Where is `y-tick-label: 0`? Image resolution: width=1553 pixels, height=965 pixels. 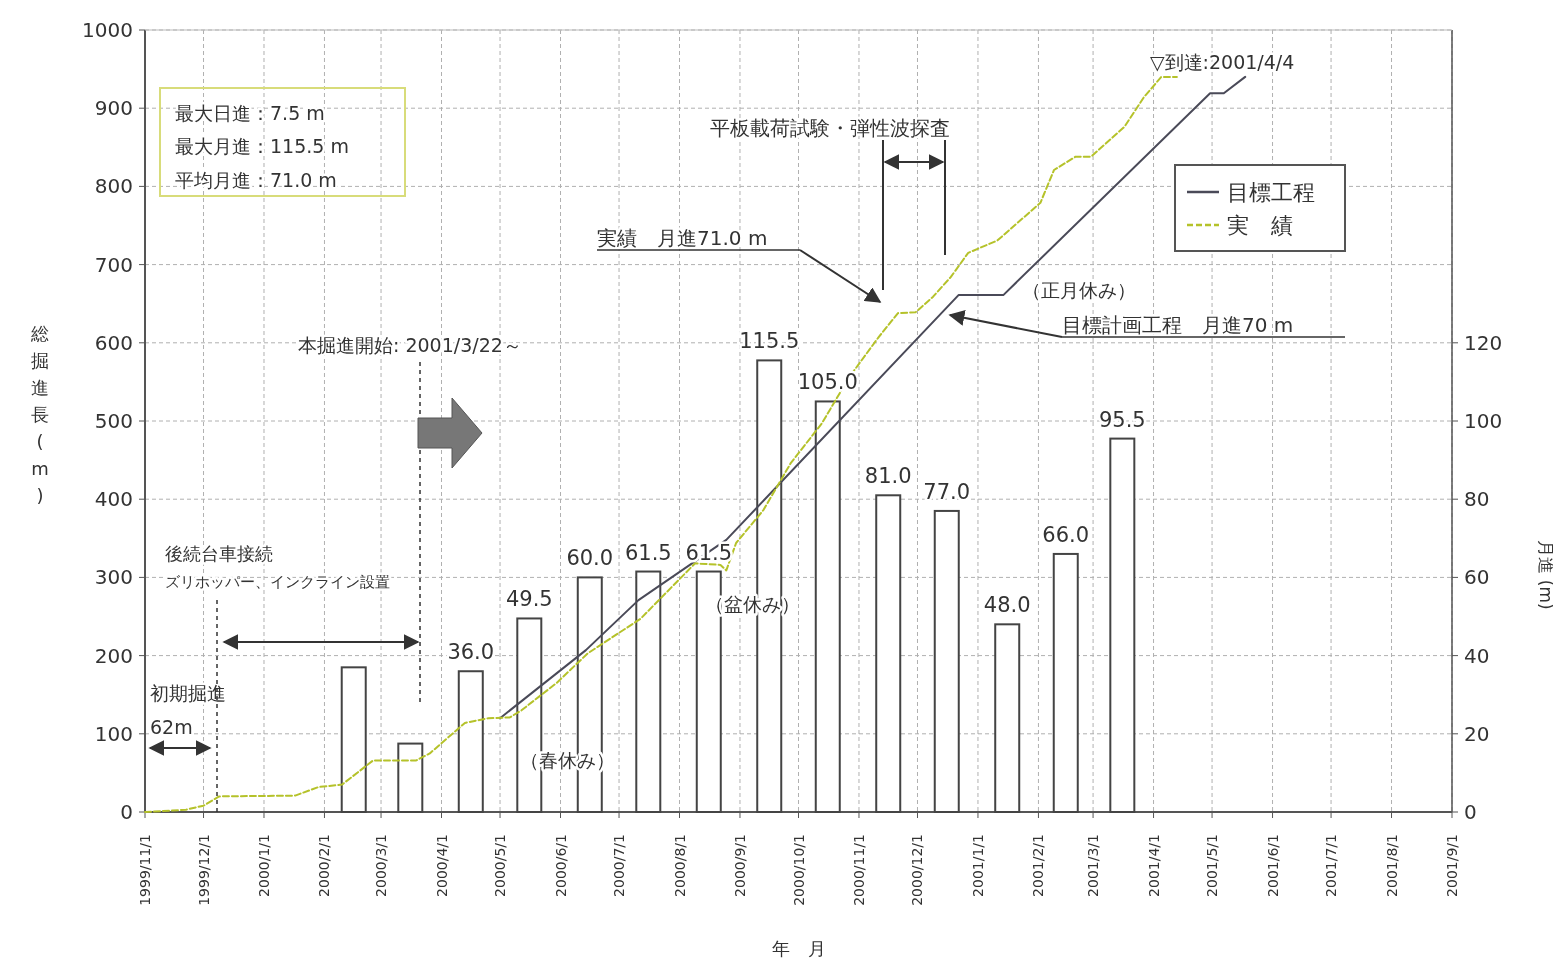
y-tick-label: 0 is located at coordinates (126, 812).